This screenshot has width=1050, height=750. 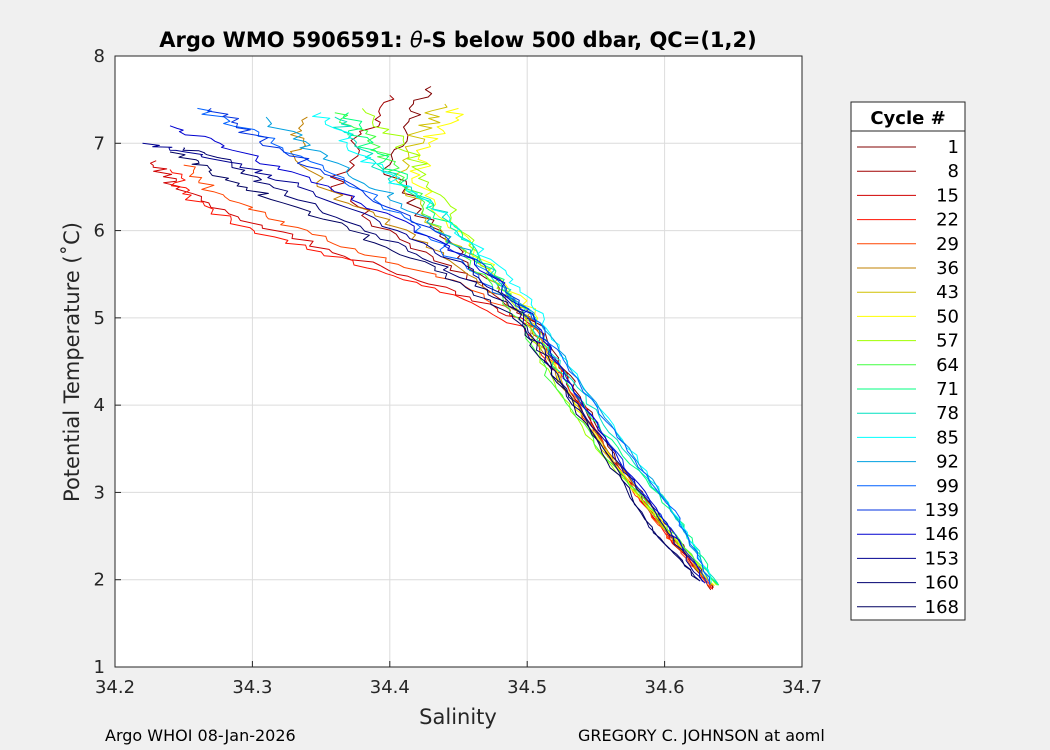 What do you see at coordinates (252, 687) in the screenshot?
I see `x-tick-label: 34.3` at bounding box center [252, 687].